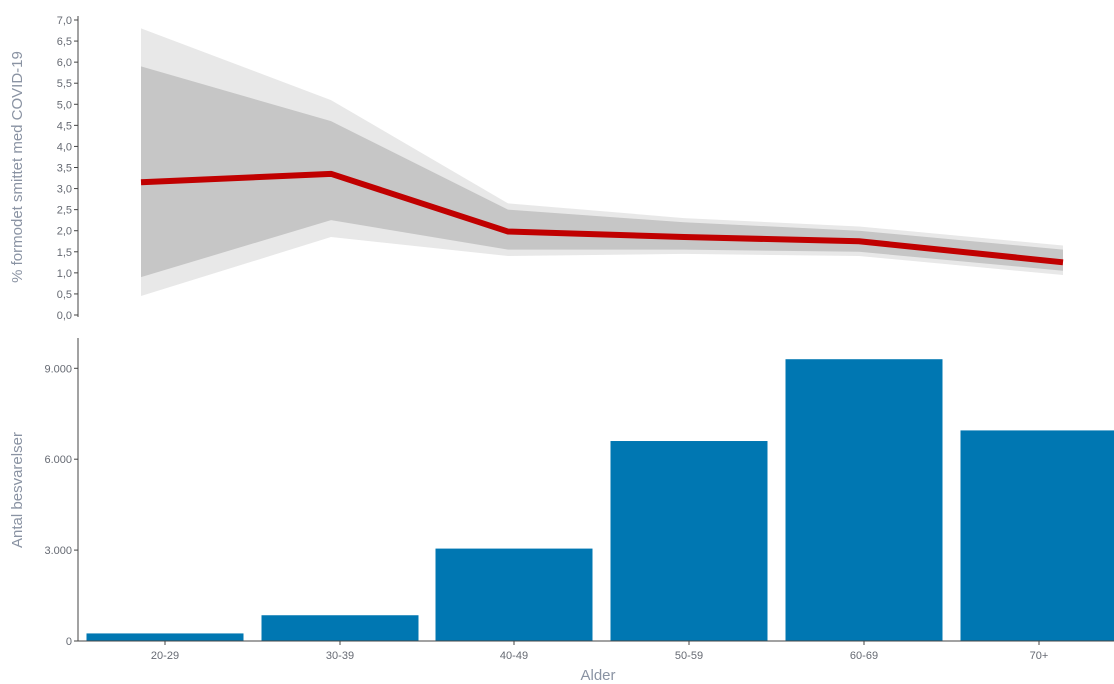 The image size is (1114, 684). I want to click on bottom-y-axis-label: Antal besvarelser, so click(17, 490).